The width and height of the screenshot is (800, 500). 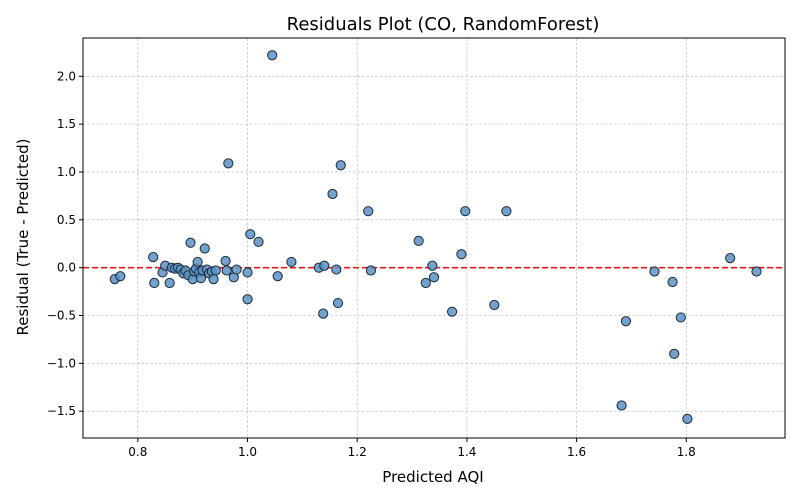 I want to click on y-tick-label: −1.0, so click(x=61, y=363).